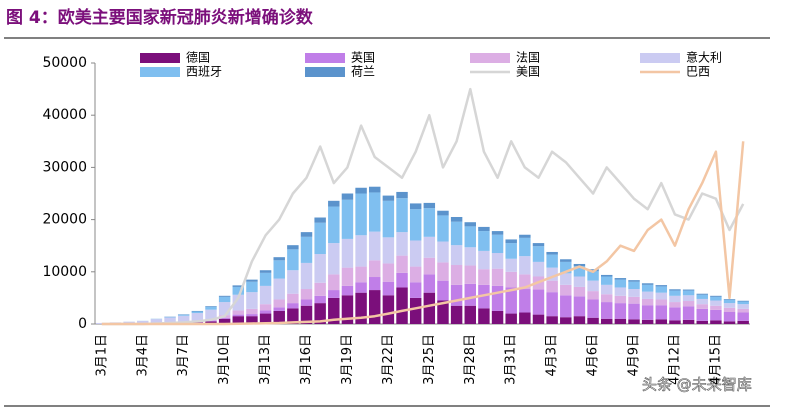 The image size is (807, 414). I want to click on y-tick-label: 50000, so click(64, 63).